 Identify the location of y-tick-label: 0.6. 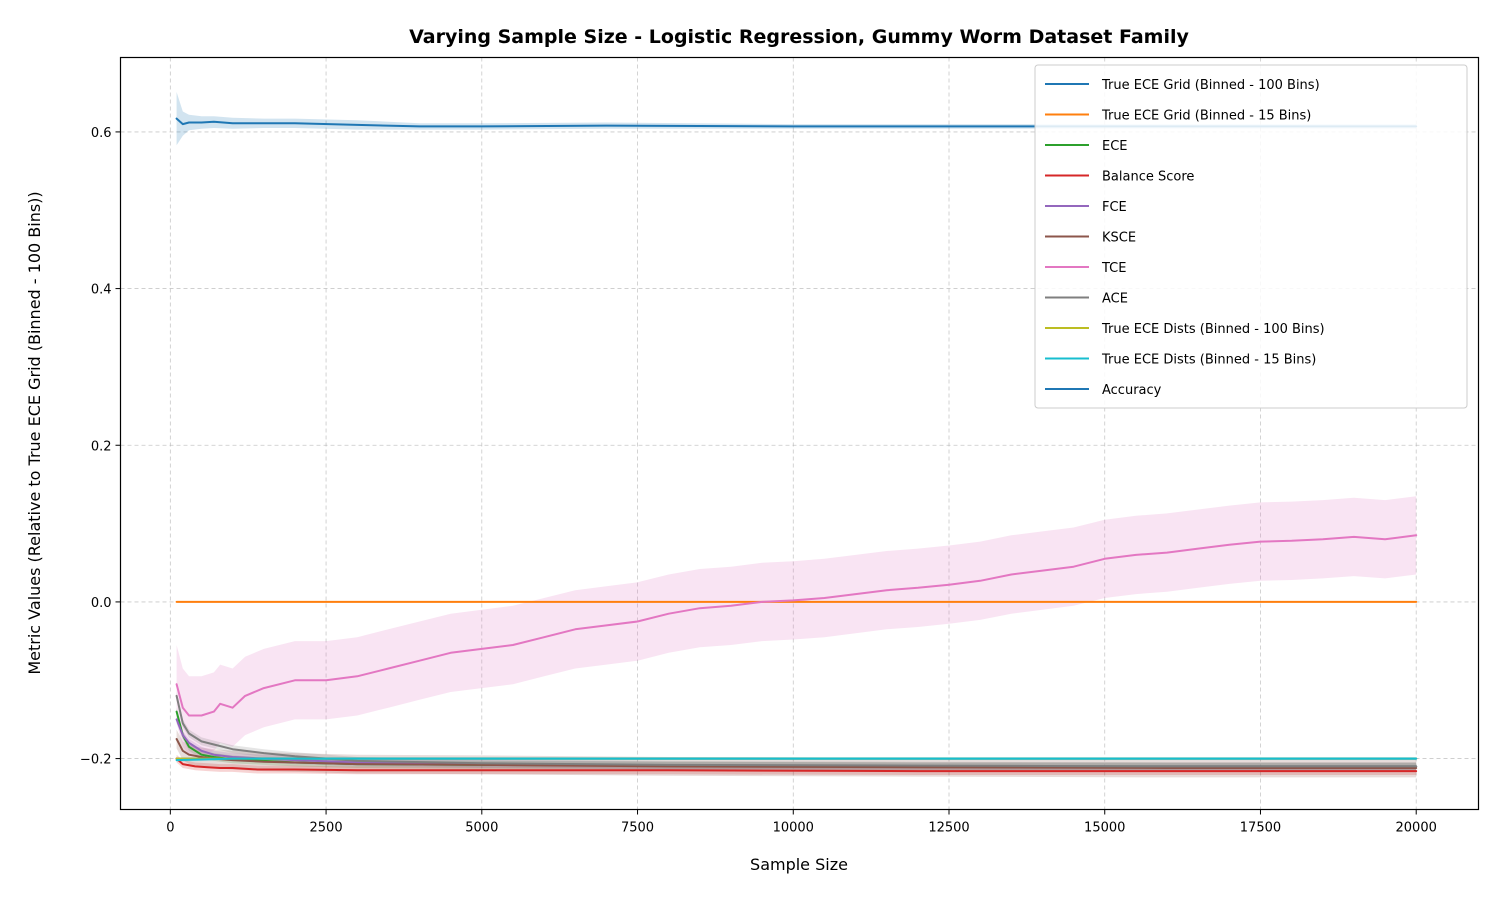
(101, 133).